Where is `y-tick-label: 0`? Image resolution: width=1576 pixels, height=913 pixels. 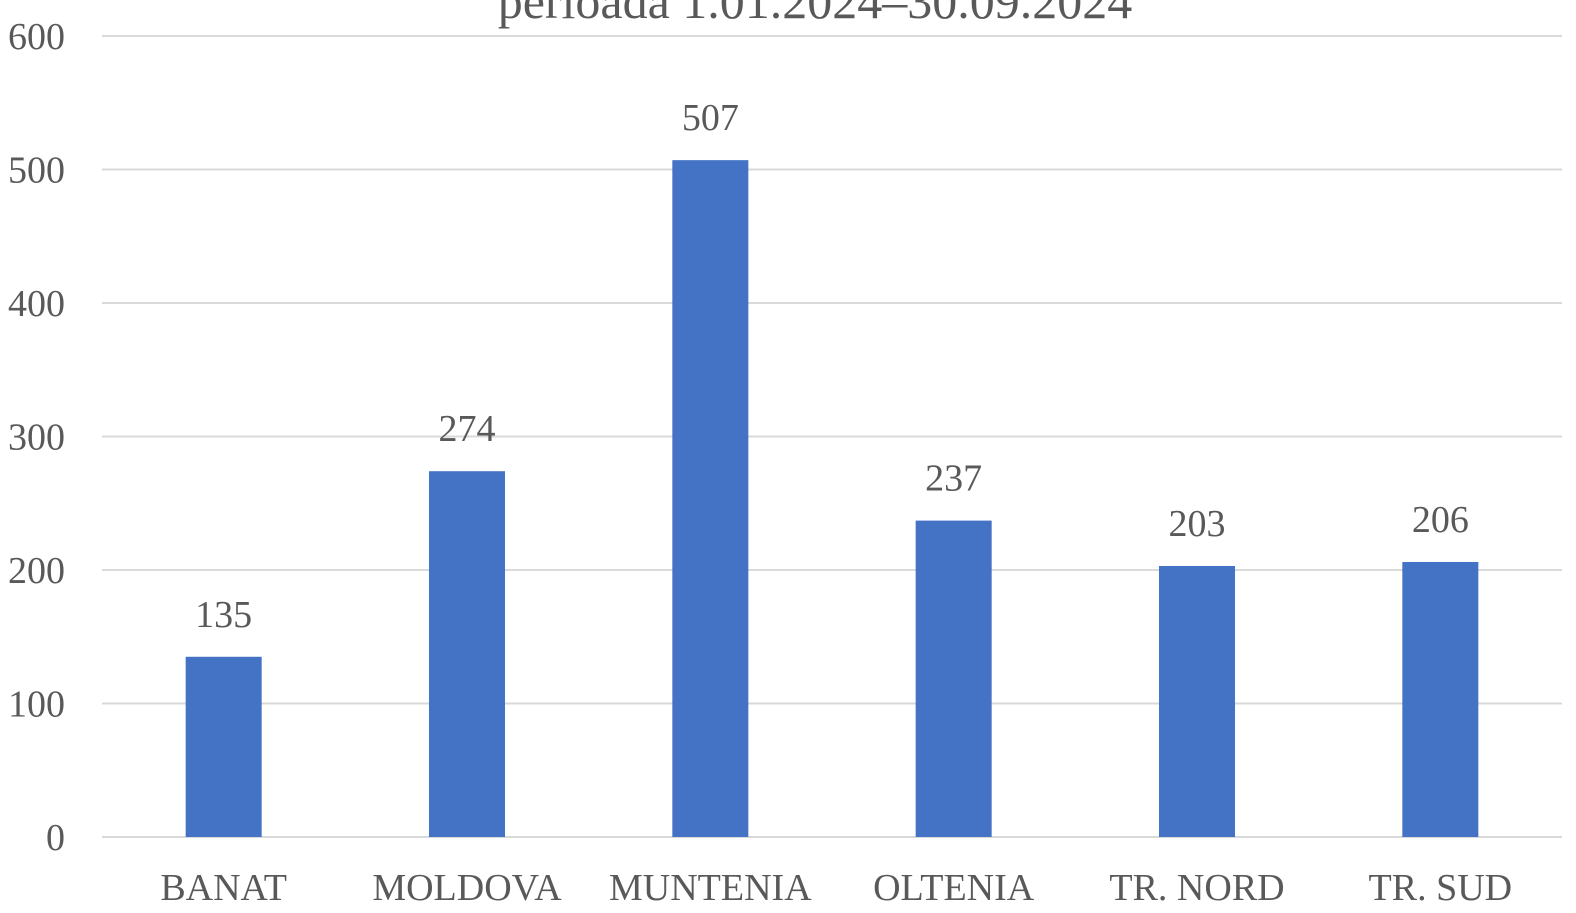 y-tick-label: 0 is located at coordinates (55, 838).